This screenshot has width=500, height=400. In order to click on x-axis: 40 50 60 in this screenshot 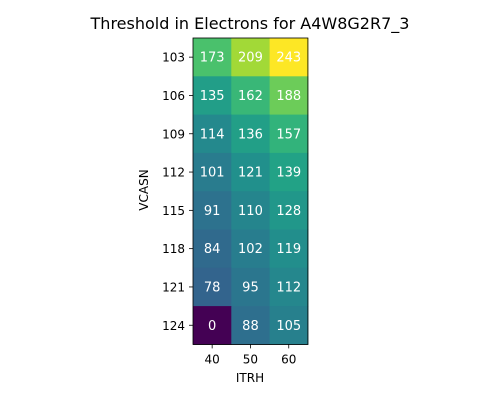, I will do `click(251, 355)`.